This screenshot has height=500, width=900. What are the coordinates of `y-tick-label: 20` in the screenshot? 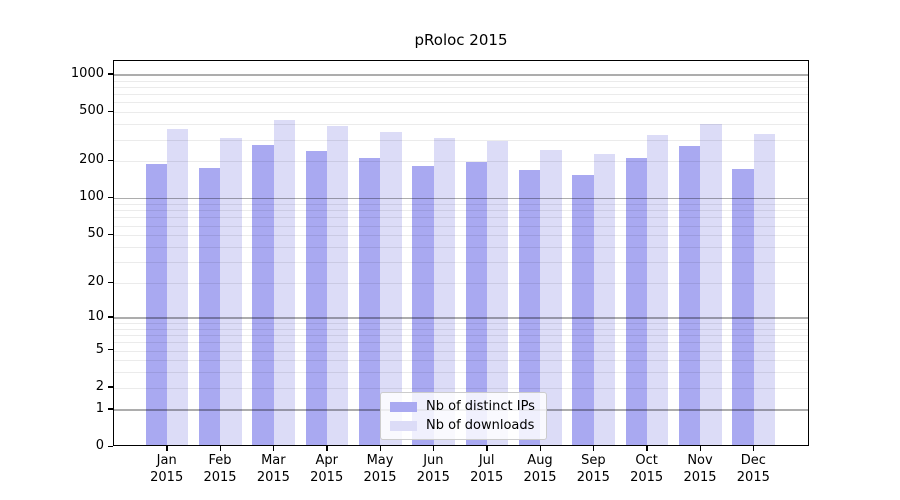 It's located at (95, 282).